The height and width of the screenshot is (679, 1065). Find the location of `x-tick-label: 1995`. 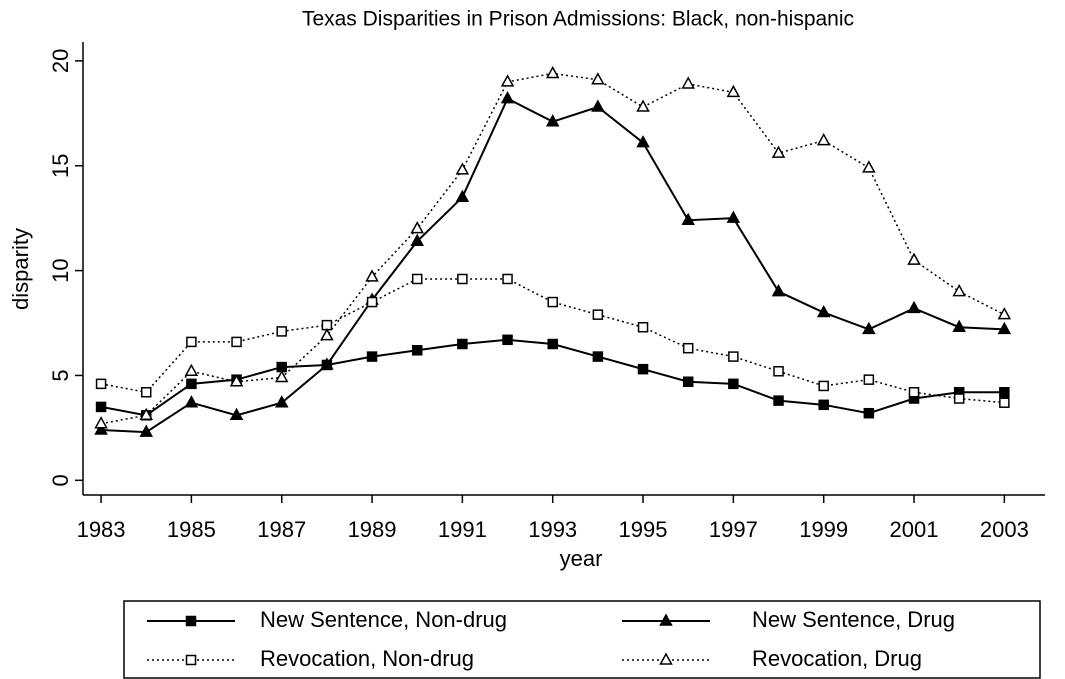

x-tick-label: 1995 is located at coordinates (643, 529).